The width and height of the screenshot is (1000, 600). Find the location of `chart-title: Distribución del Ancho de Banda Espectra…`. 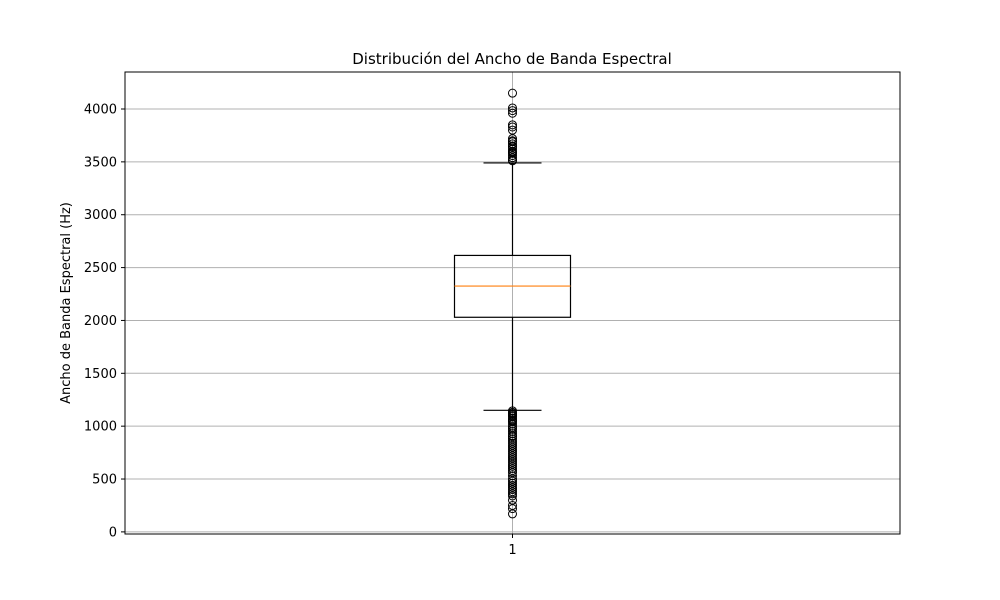

chart-title: Distribución del Ancho de Banda Espectra… is located at coordinates (511, 59).